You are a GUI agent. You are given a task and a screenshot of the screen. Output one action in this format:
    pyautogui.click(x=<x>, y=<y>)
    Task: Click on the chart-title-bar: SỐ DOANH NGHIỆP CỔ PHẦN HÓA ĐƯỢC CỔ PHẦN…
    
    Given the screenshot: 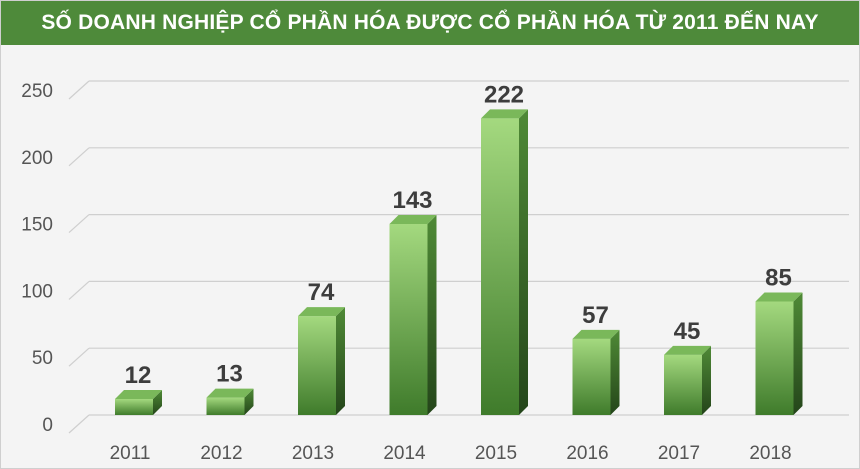 What is the action you would take?
    pyautogui.click(x=430, y=23)
    